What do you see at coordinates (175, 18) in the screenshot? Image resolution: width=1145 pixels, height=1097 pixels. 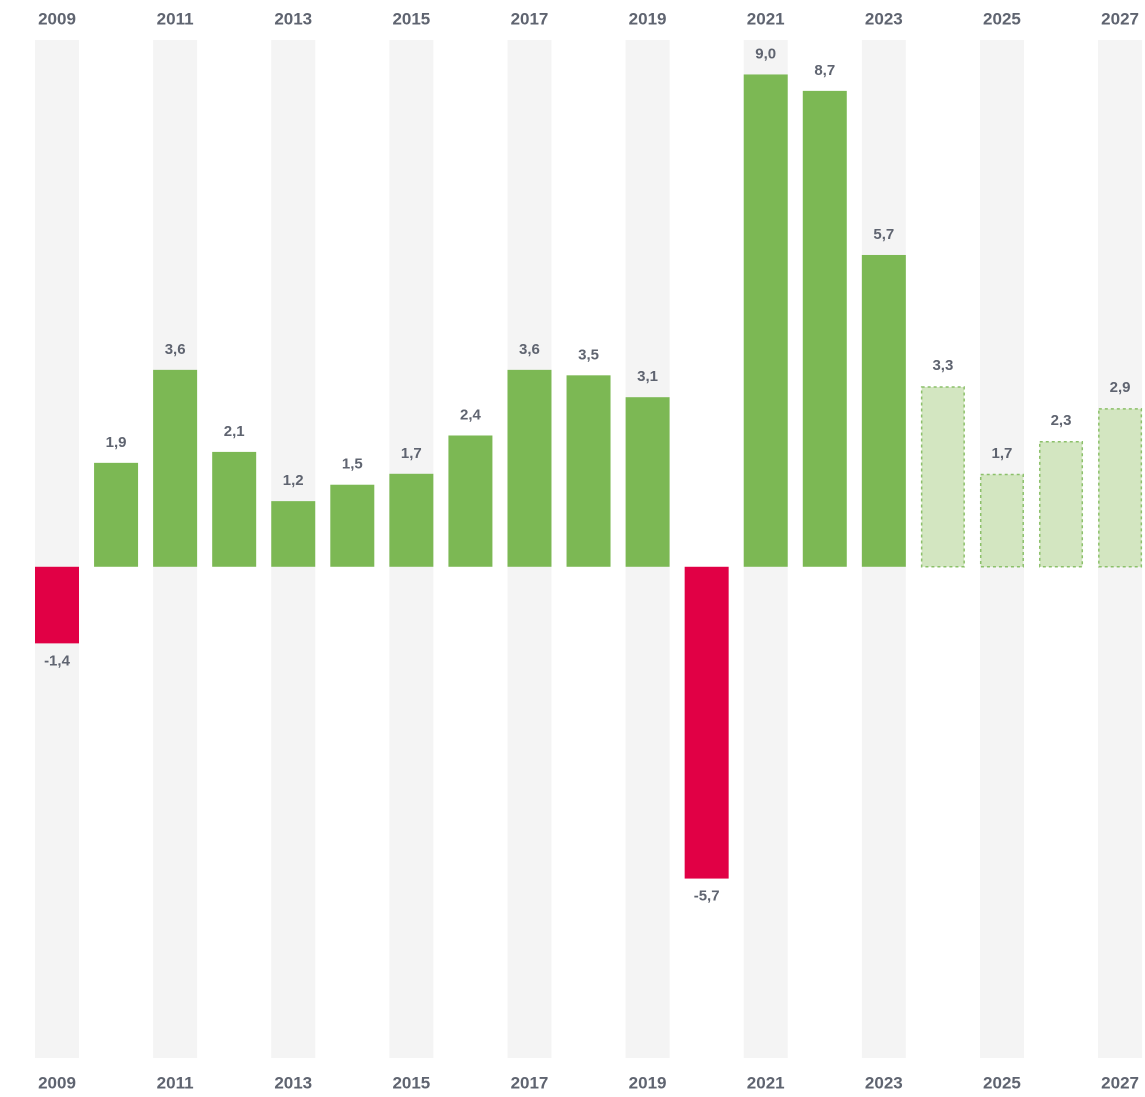 I see `x-tick-label-top: 2011` at bounding box center [175, 18].